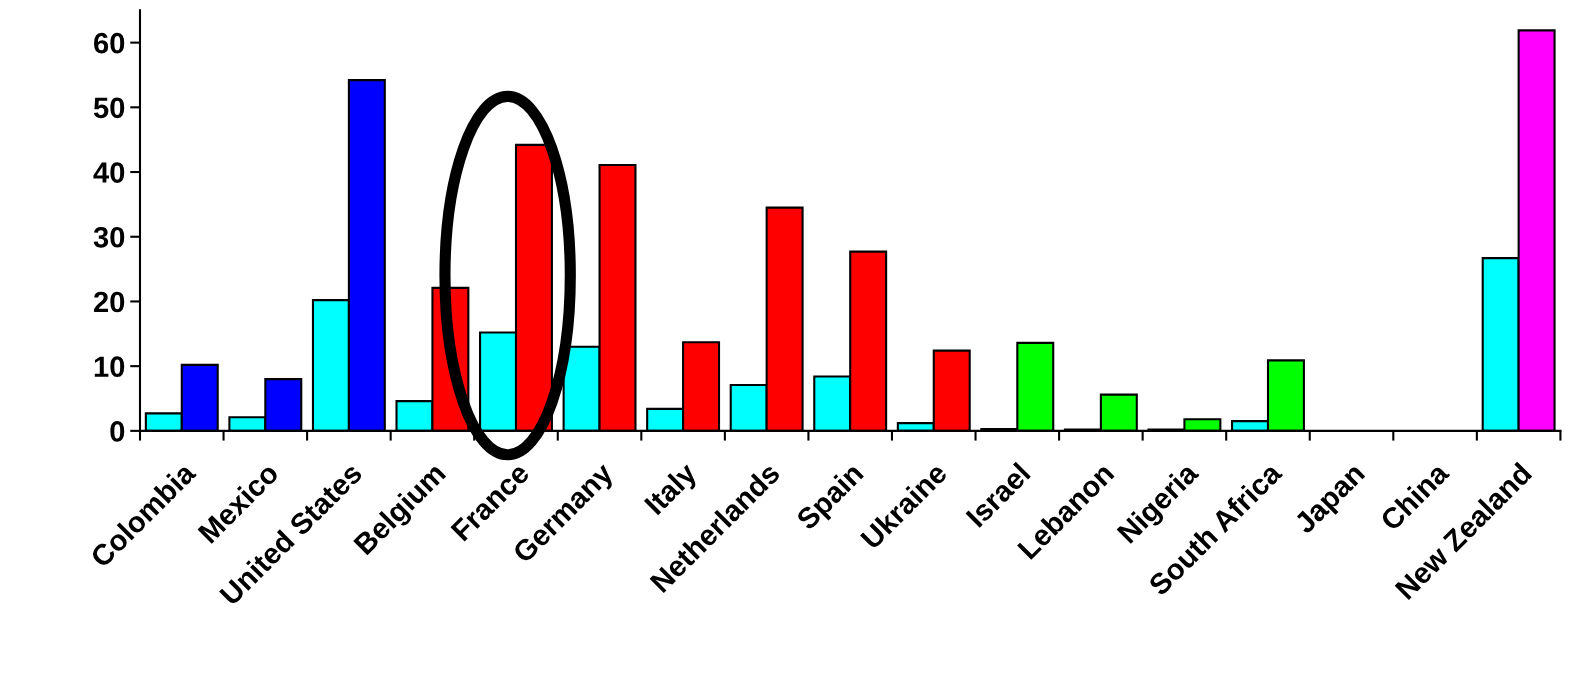 The width and height of the screenshot is (1573, 685). Describe the element at coordinates (109, 237) in the screenshot. I see `y-tick-label: 30` at that location.